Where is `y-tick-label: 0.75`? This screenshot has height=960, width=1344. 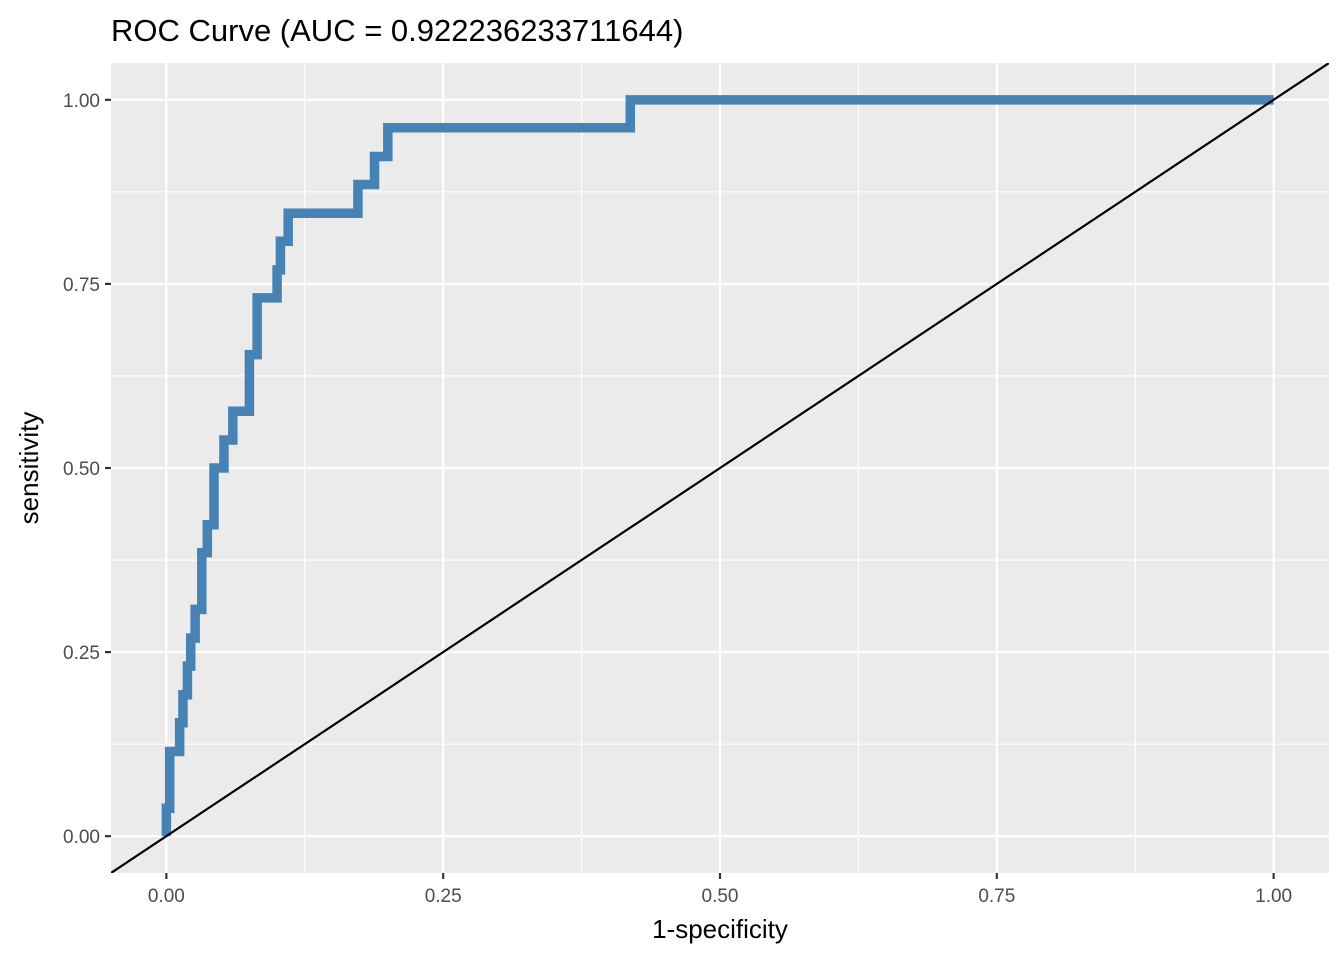
y-tick-label: 0.75 is located at coordinates (81, 285).